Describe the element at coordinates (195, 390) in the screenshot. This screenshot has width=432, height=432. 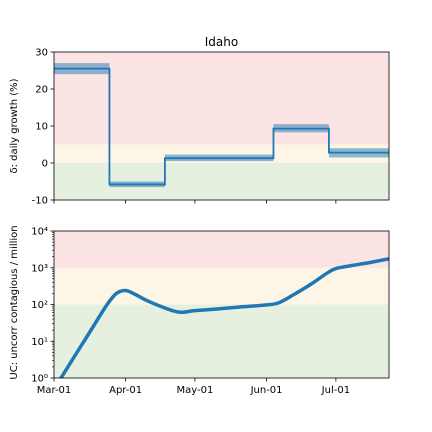
I see `bottom-xtick-label: May-01` at that location.